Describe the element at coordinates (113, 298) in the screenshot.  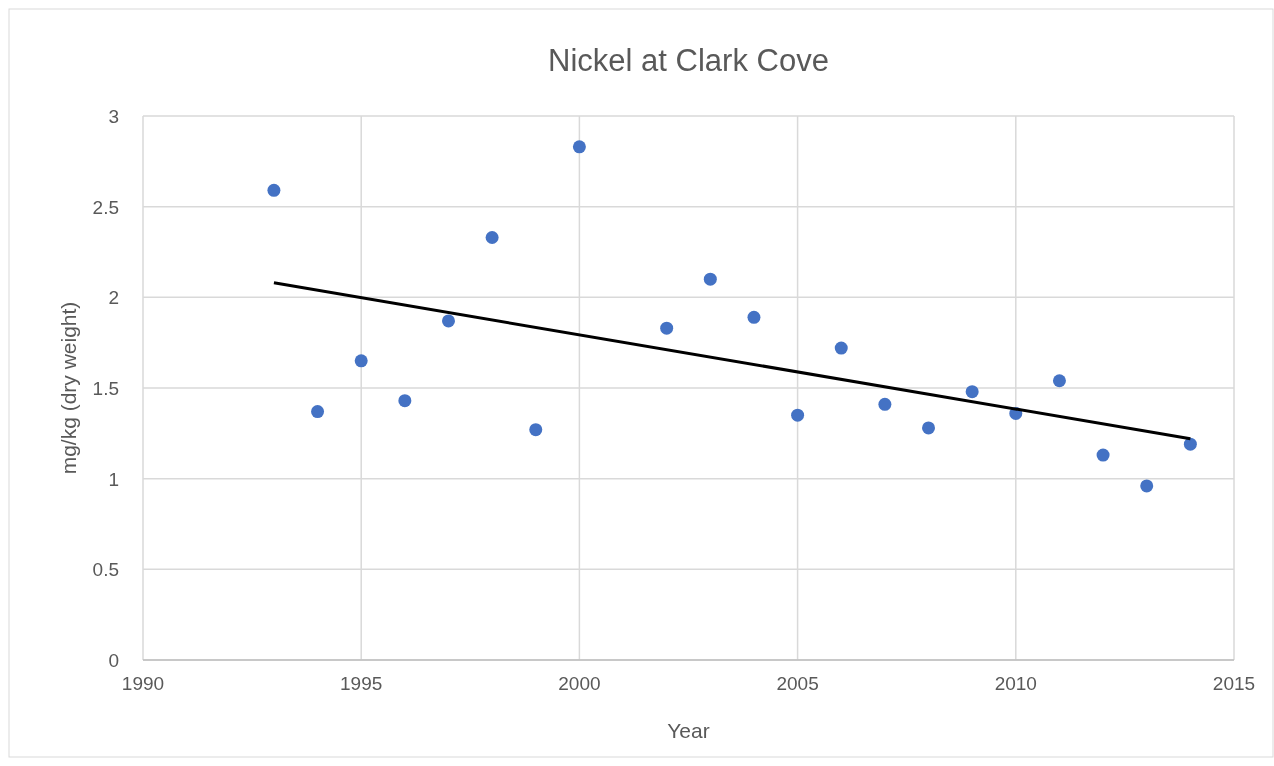
I see `y-tick-label: 2` at that location.